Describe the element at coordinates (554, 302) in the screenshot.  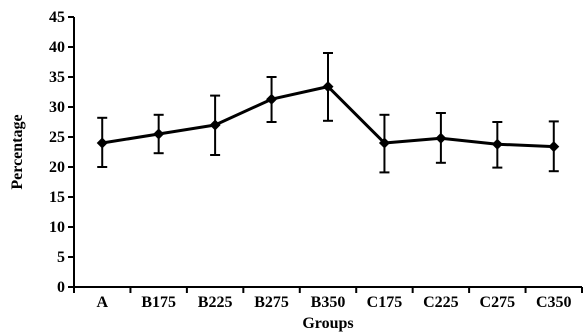
I see `x-tick-label: C350` at that location.